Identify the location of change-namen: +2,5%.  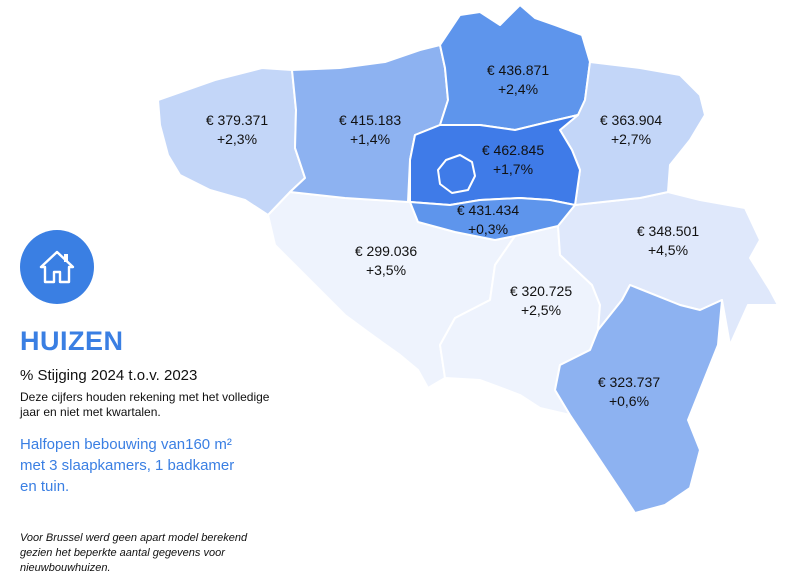
(541, 310).